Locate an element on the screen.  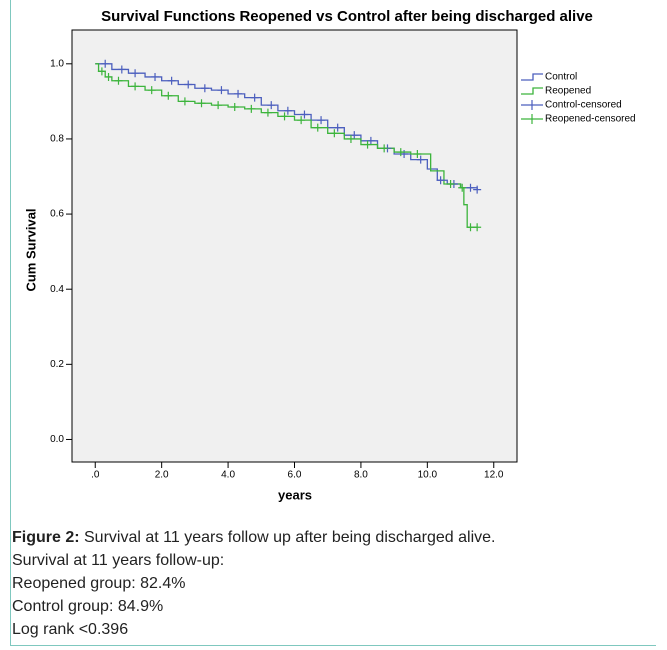
caption-line: Survival at 11 years follow-up: is located at coordinates (118, 560).